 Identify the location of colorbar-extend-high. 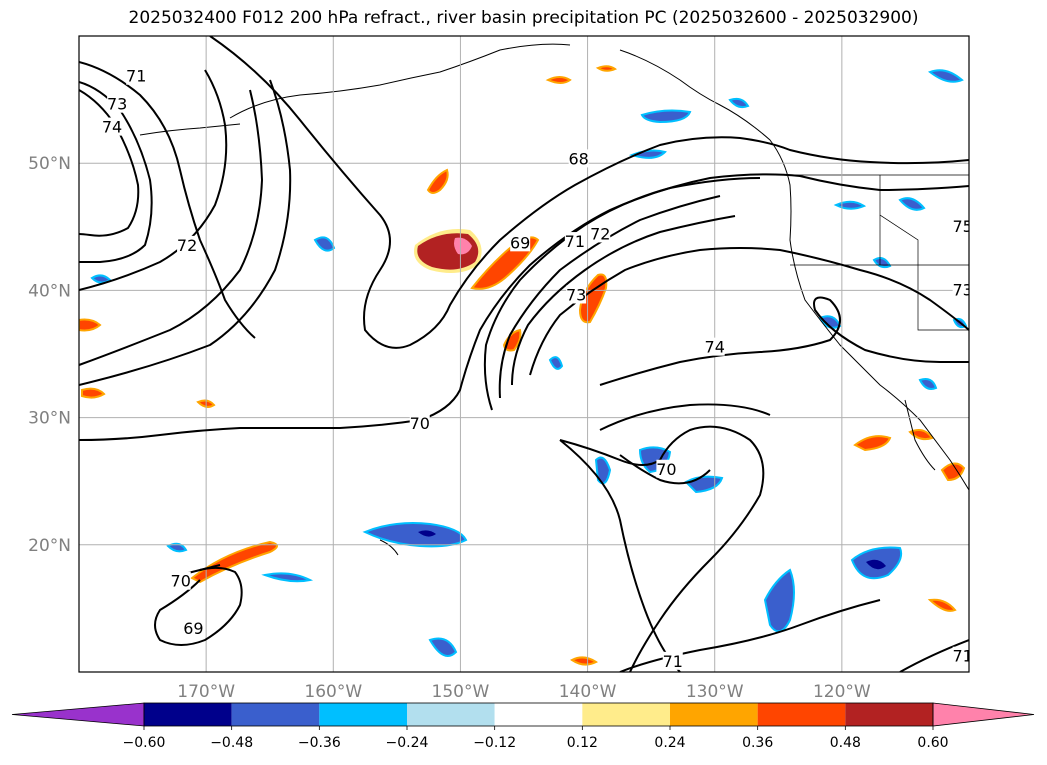
(983, 714).